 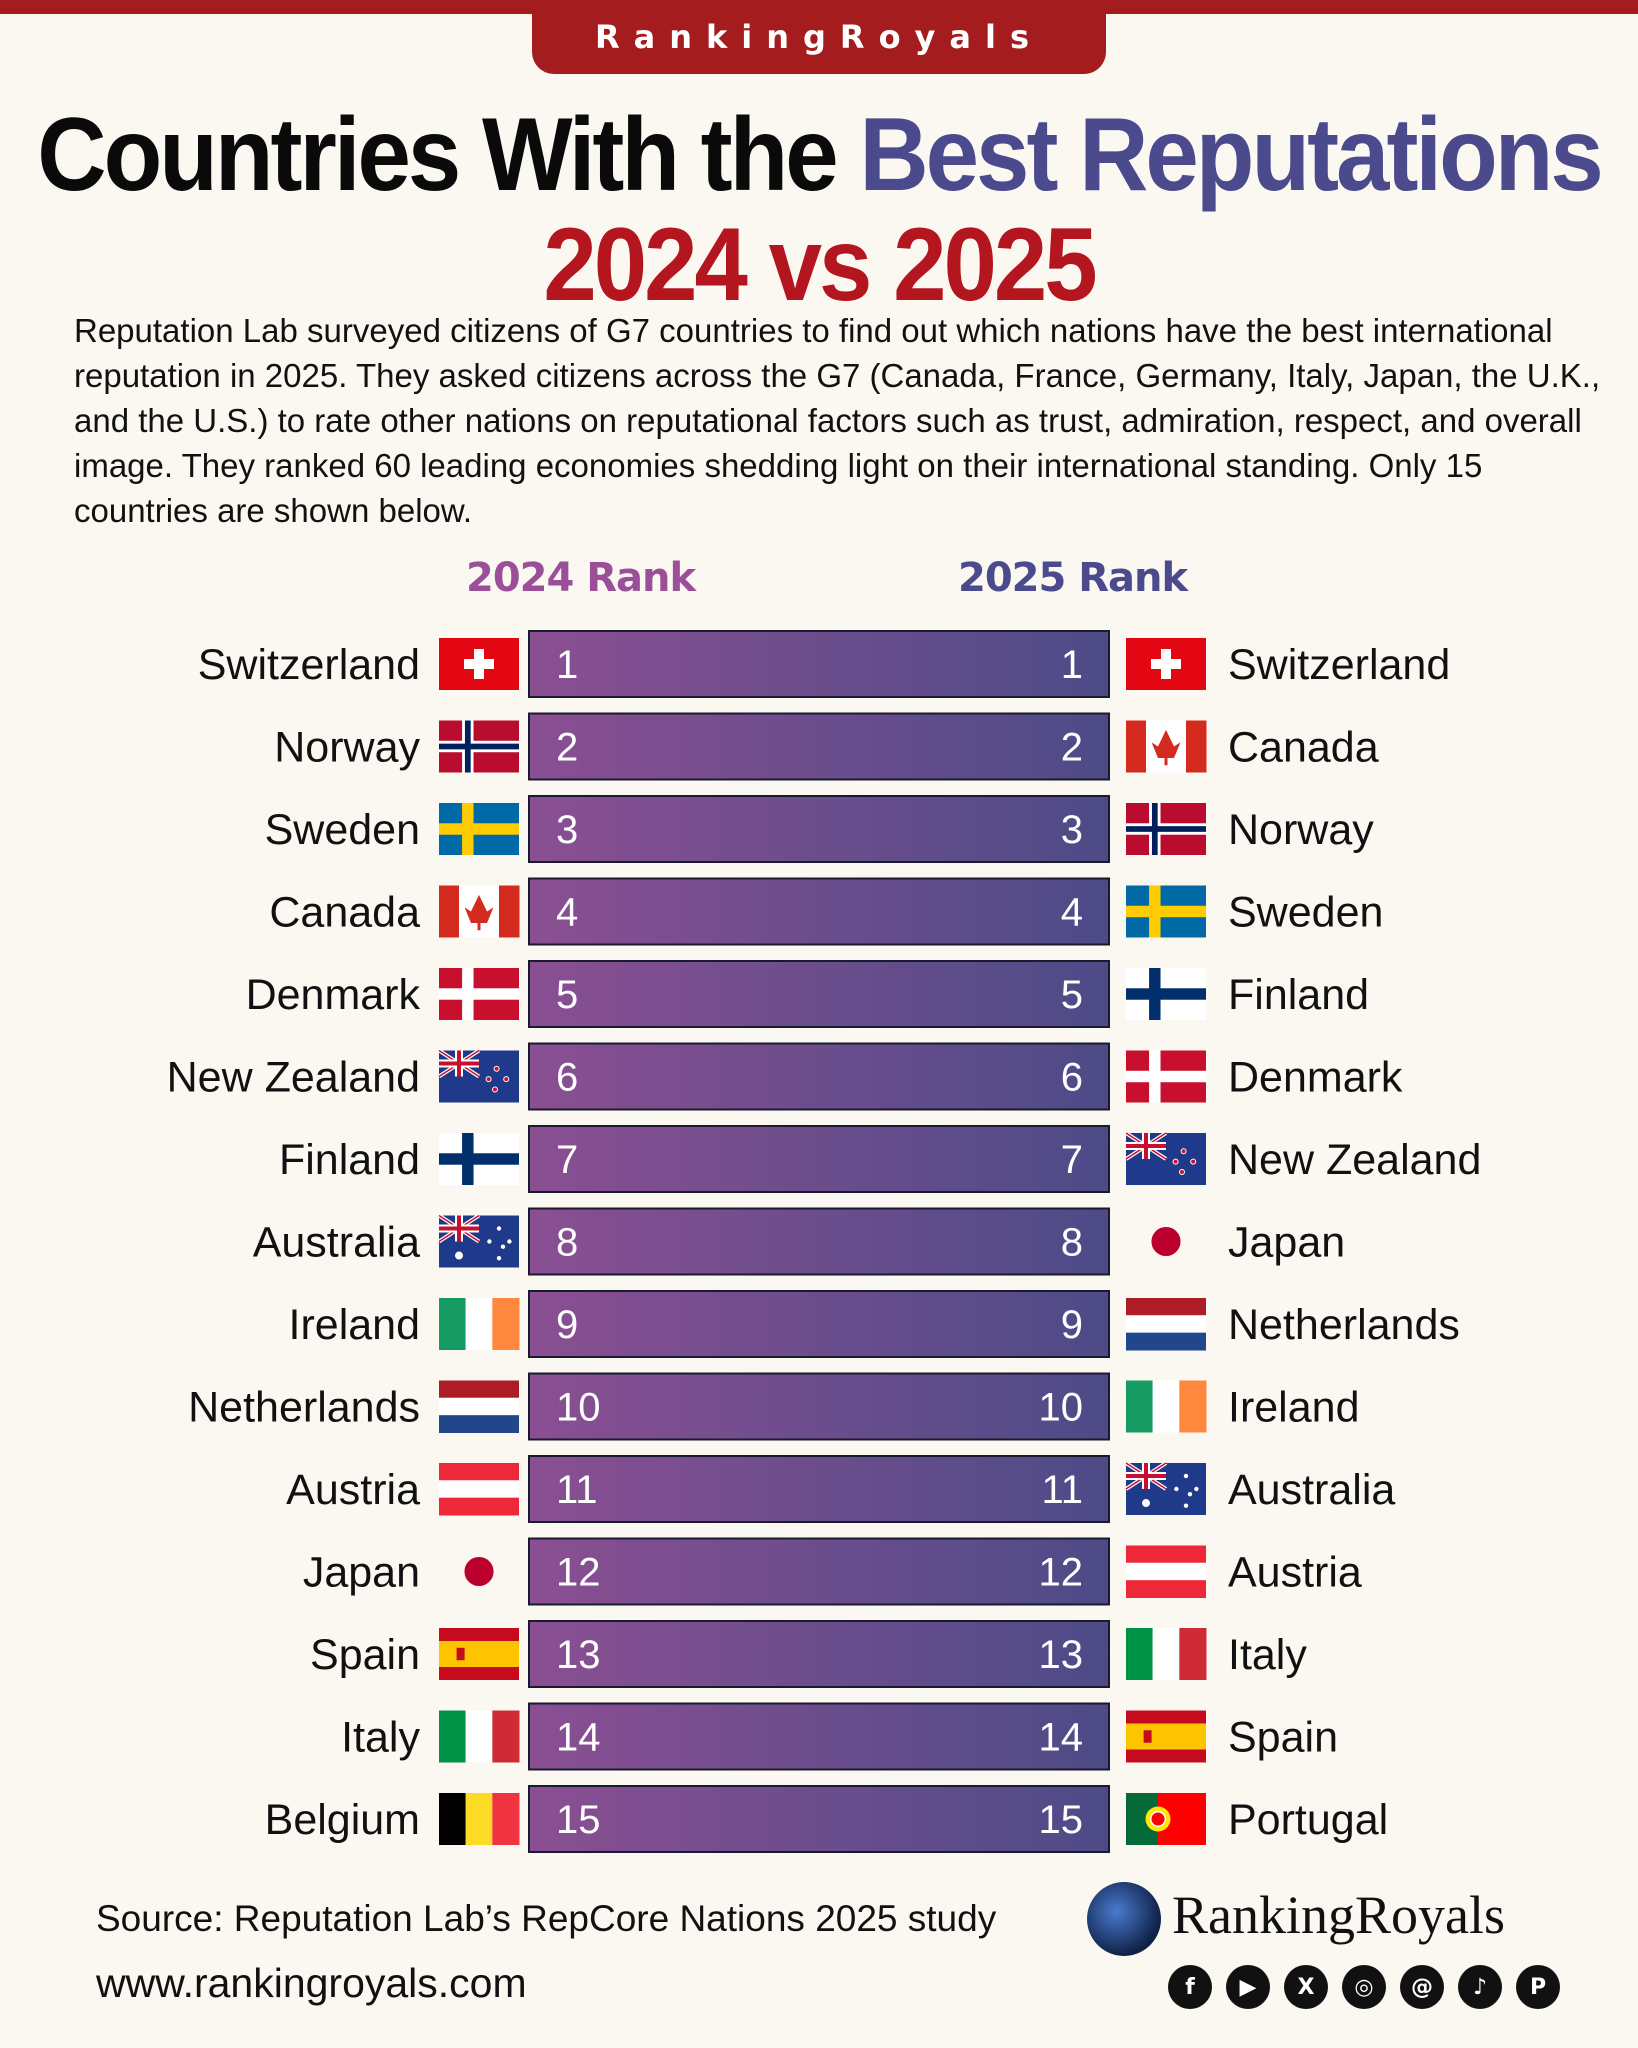 I want to click on country-2025: New Zealand, so click(x=1354, y=1160).